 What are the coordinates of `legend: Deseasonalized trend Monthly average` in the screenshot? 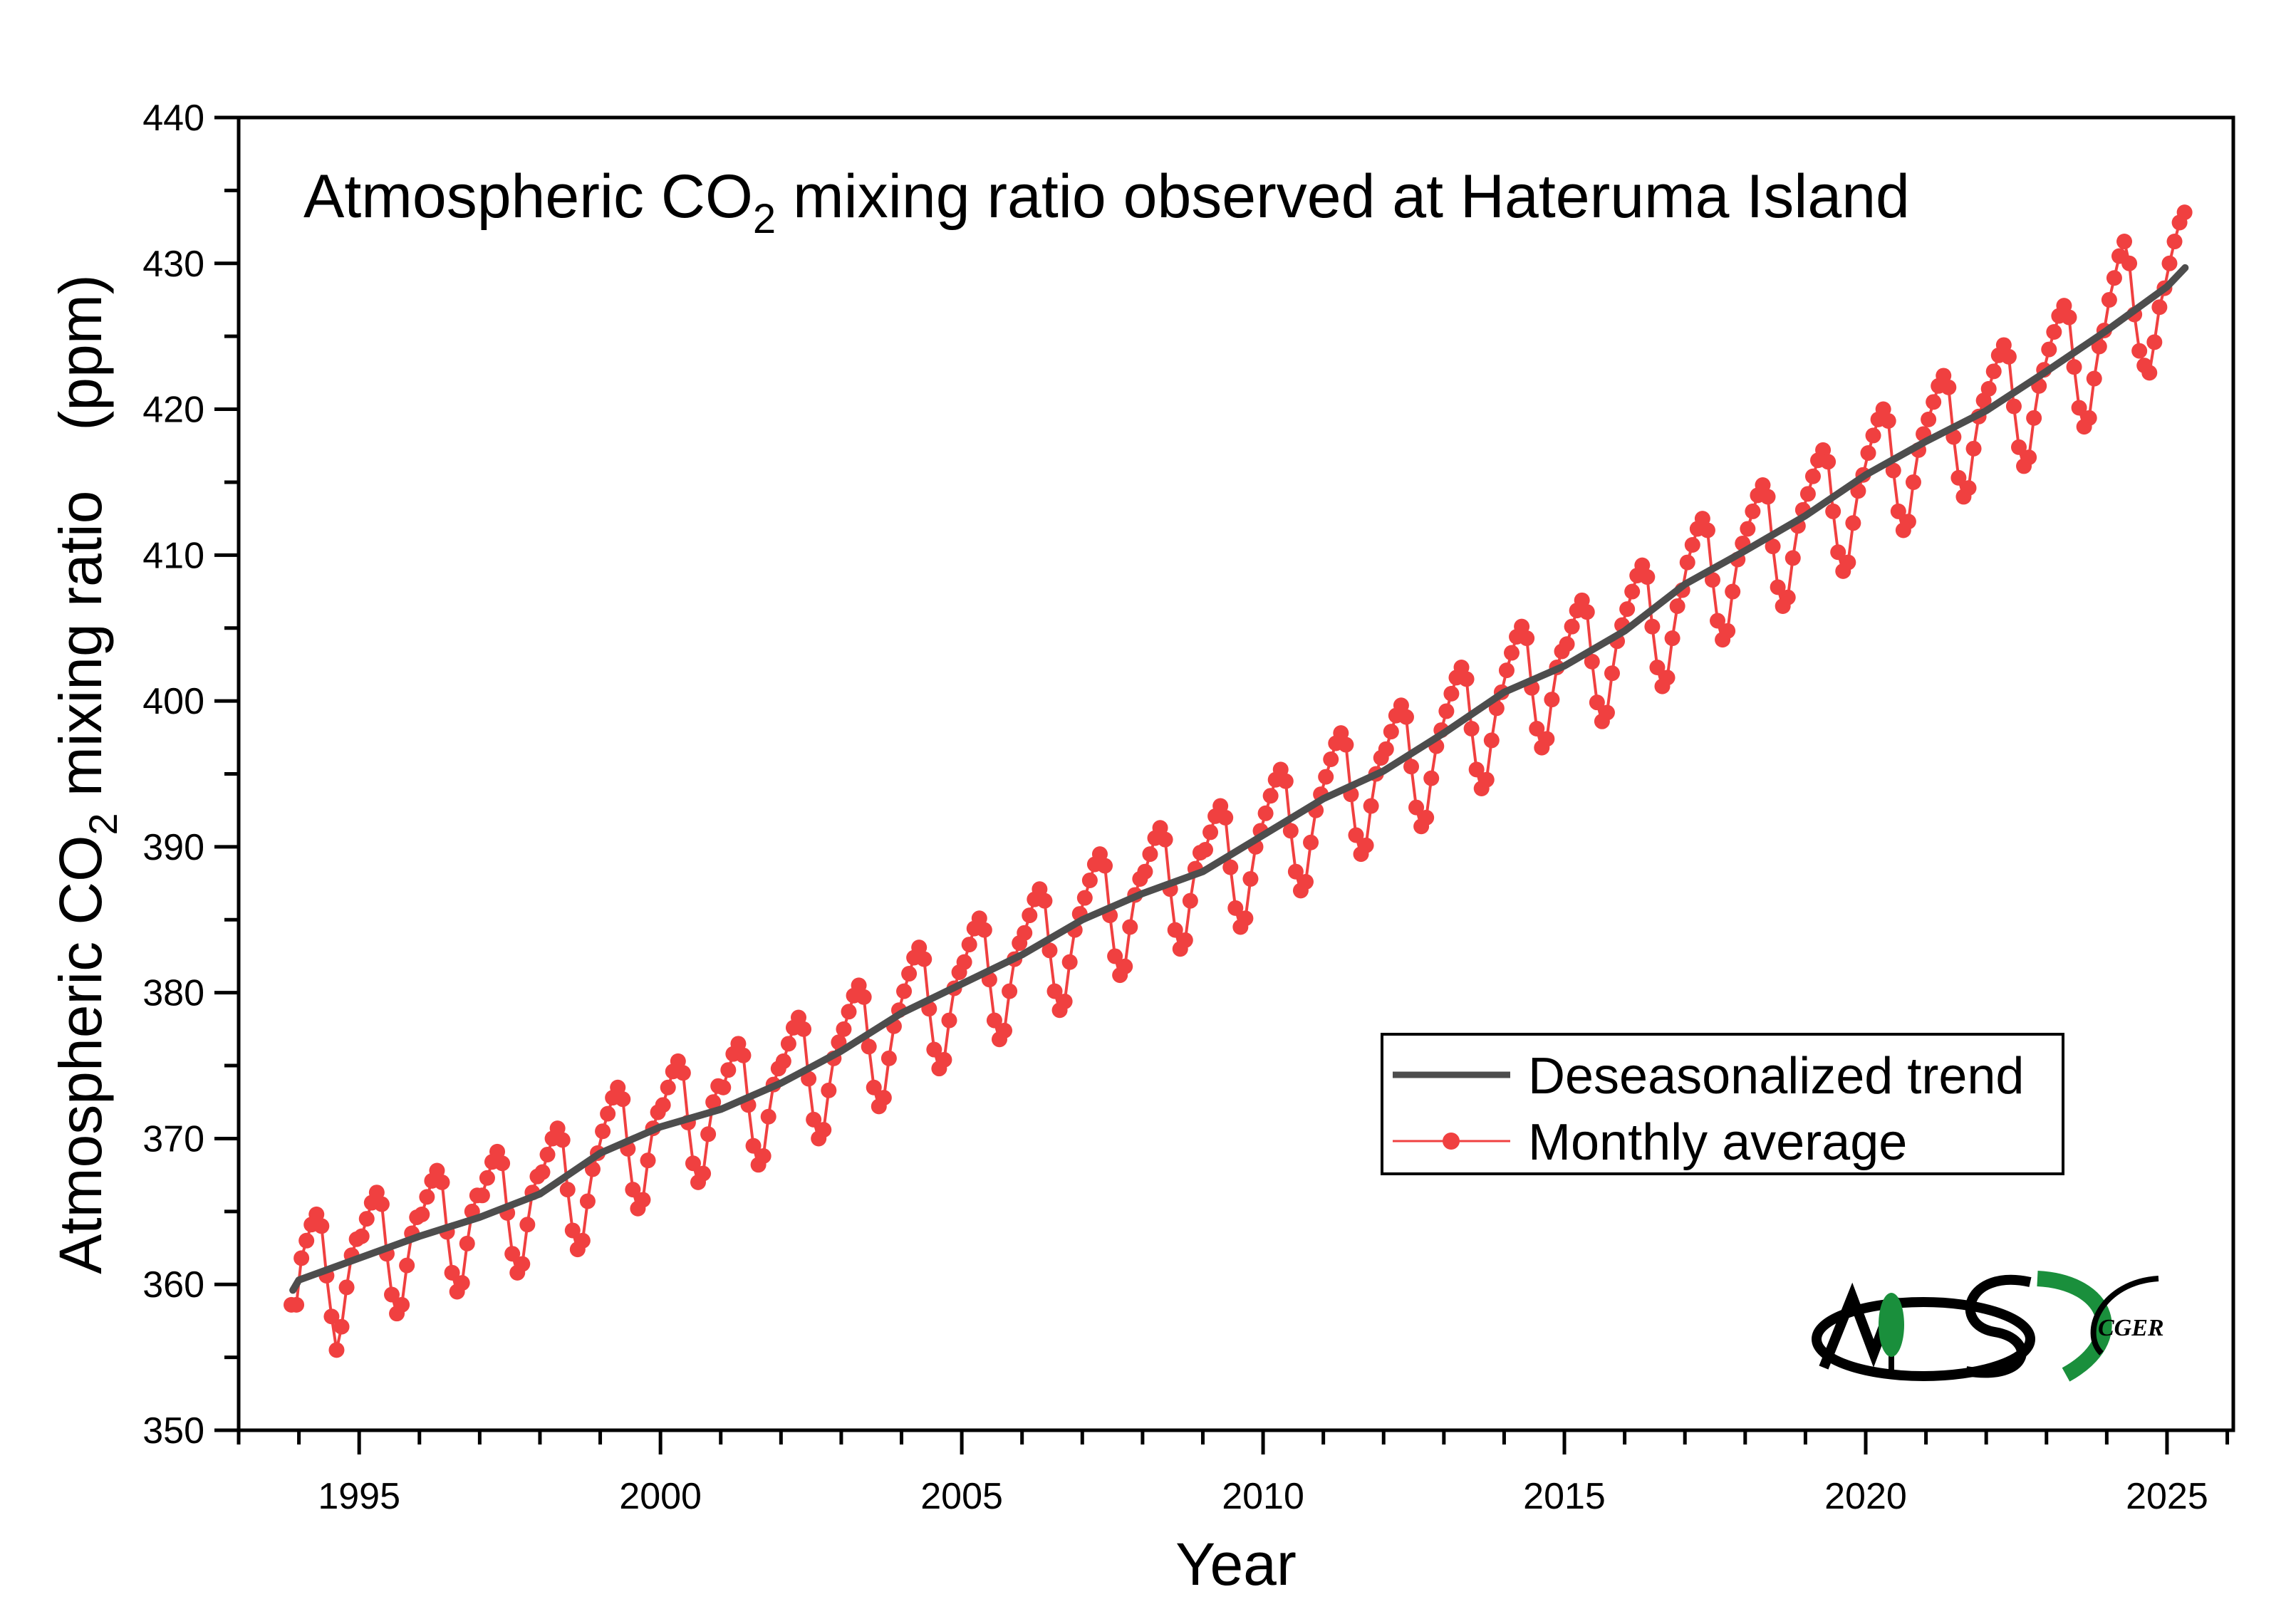 It's located at (1722, 1104).